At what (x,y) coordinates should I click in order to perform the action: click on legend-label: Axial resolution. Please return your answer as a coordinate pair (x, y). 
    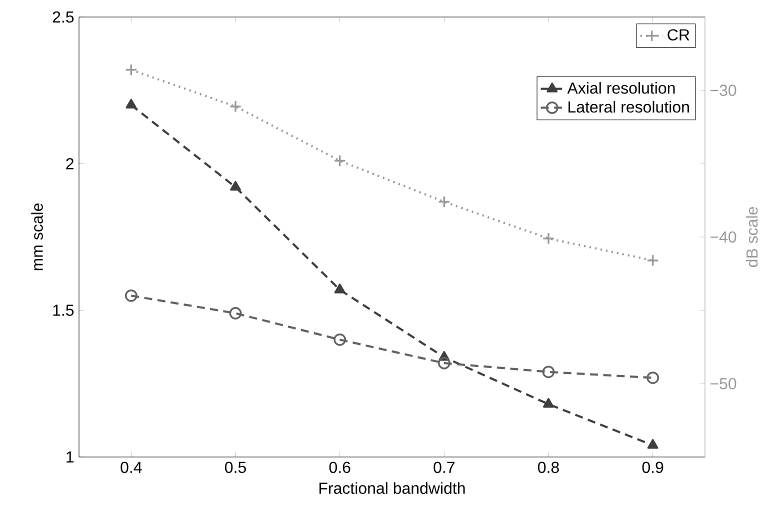
    Looking at the image, I should click on (621, 88).